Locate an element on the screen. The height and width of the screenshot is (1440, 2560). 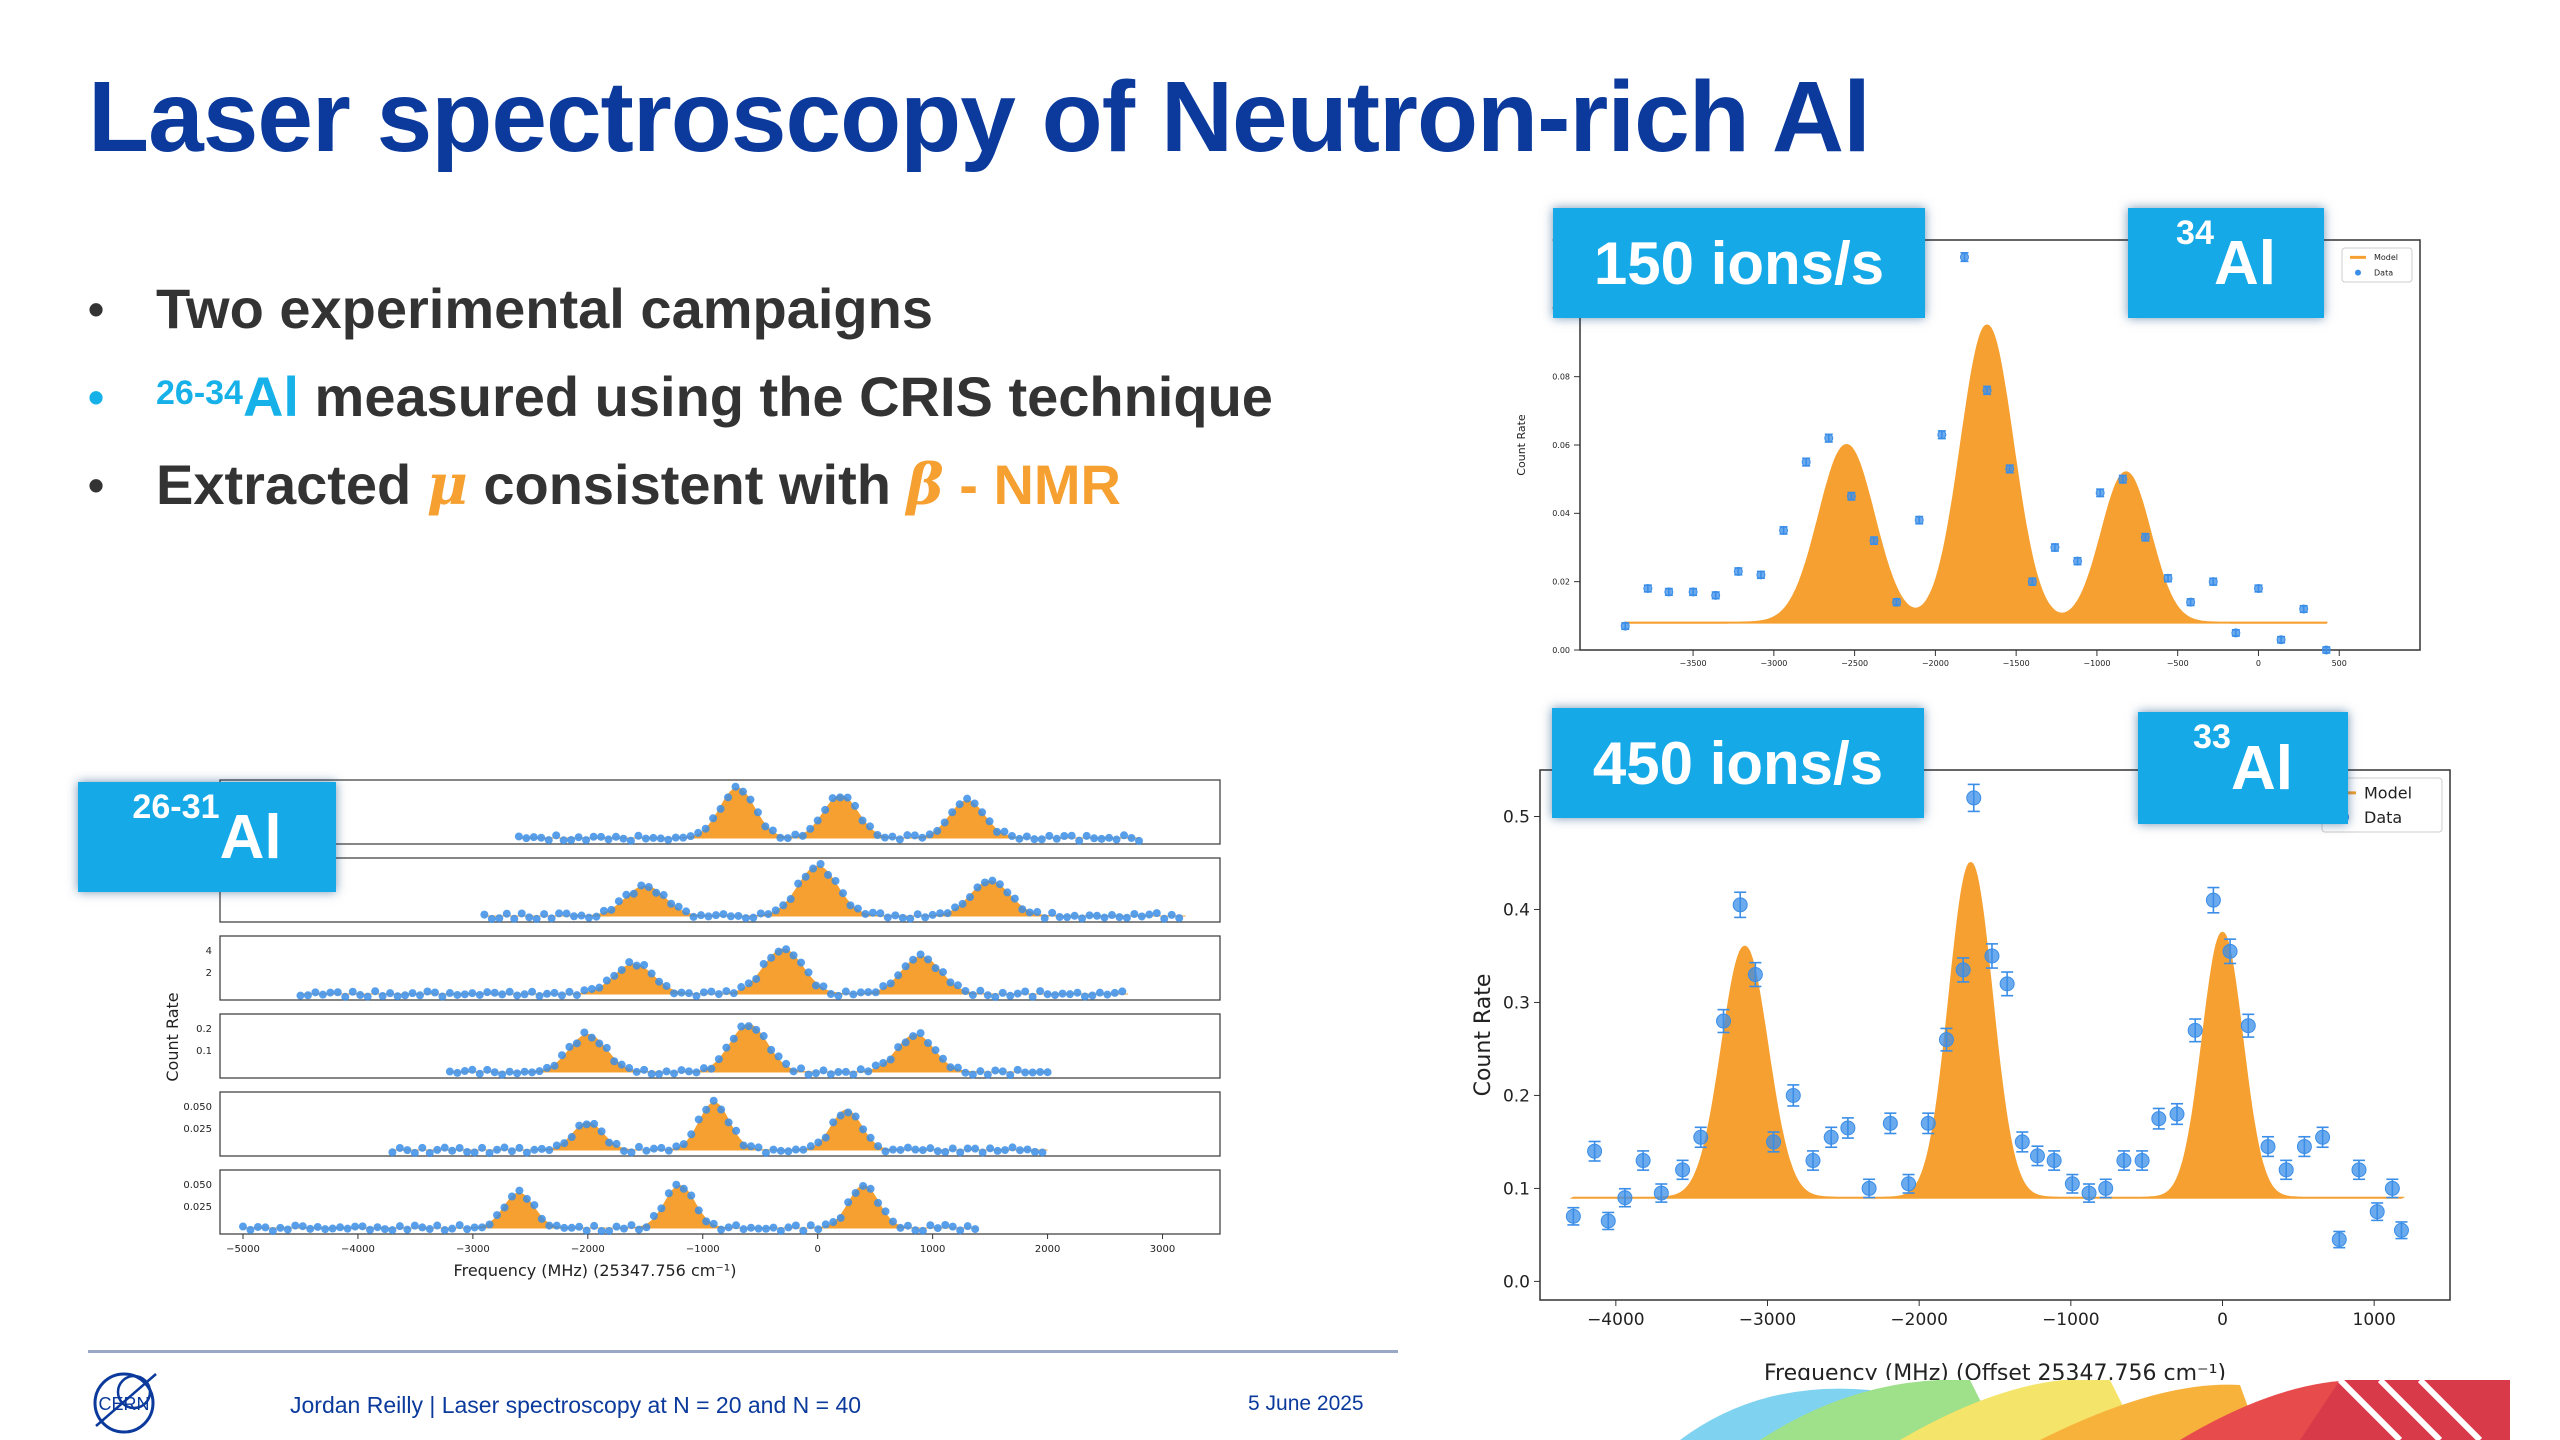
x-tick-label: 1000 is located at coordinates (932, 1249).